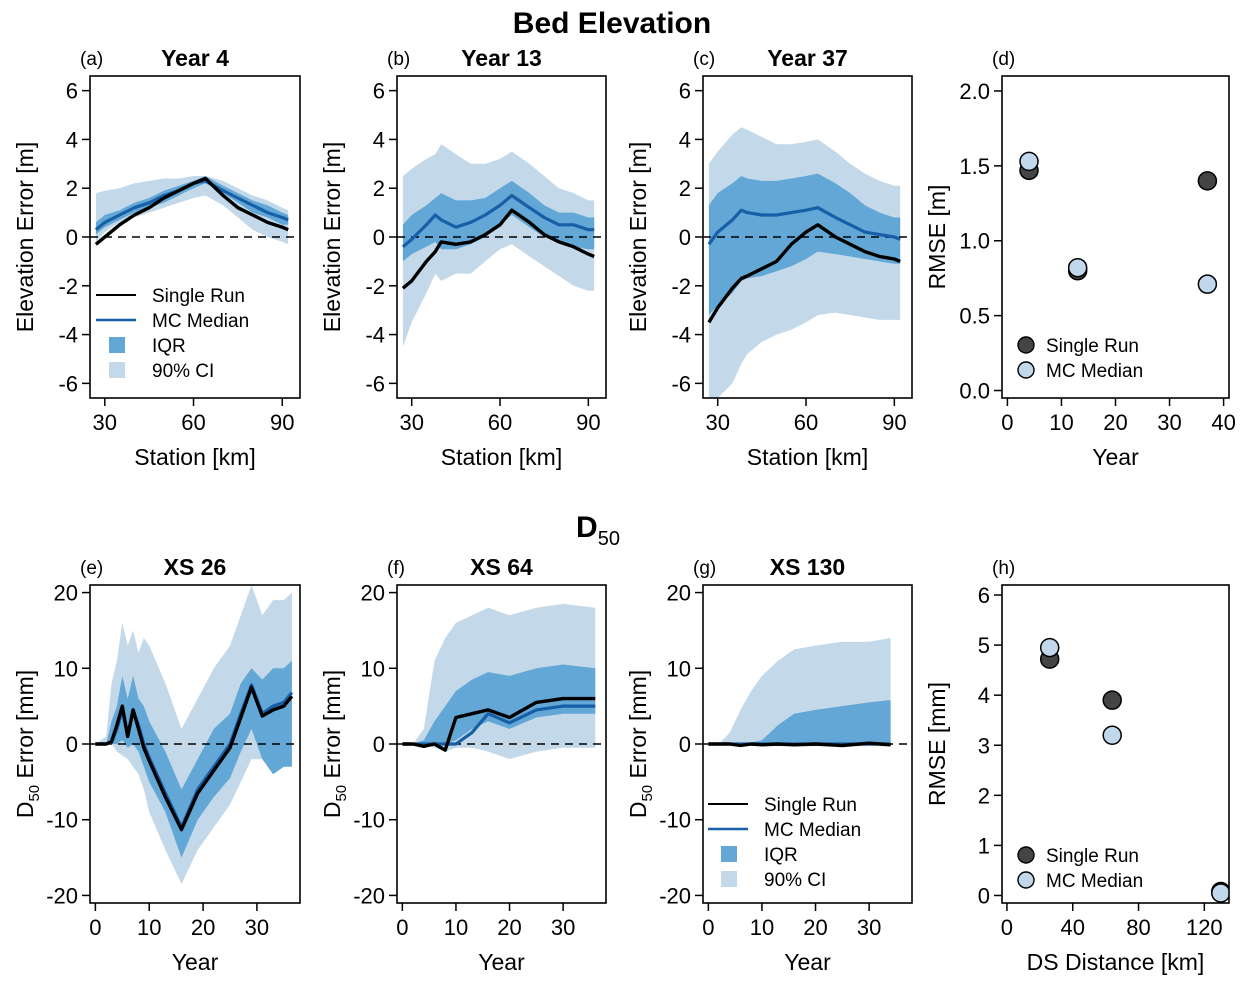  I want to click on panel-label: (g), so click(704, 568).